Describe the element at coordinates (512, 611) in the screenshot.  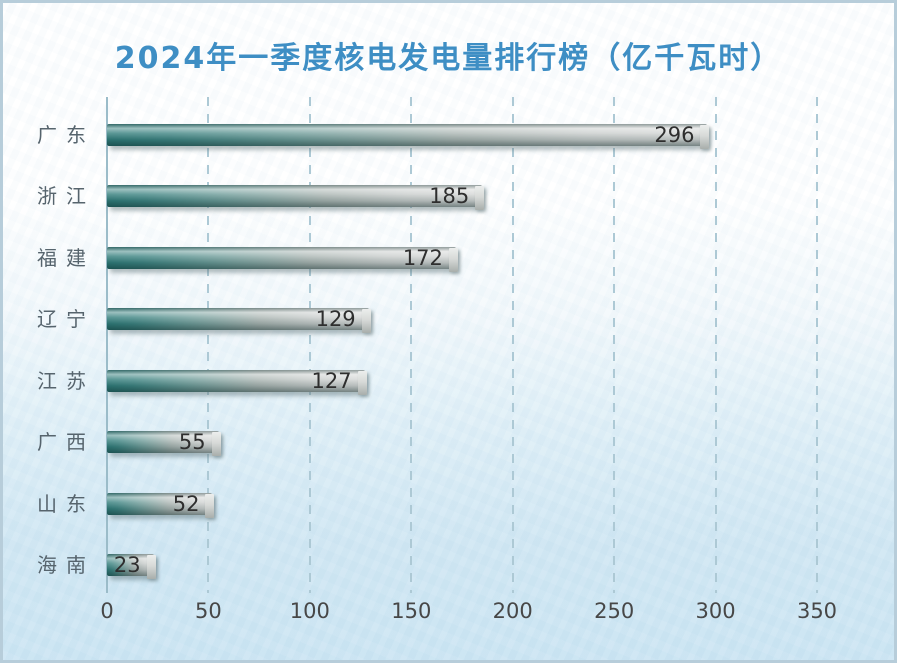
I see `x-tick-label: 200` at that location.